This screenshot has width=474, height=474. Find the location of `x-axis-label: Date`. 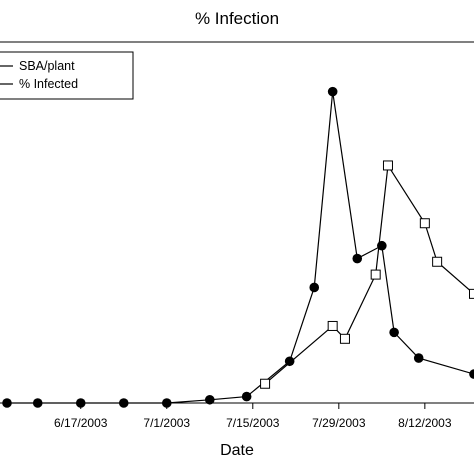

x-axis-label: Date is located at coordinates (237, 450).